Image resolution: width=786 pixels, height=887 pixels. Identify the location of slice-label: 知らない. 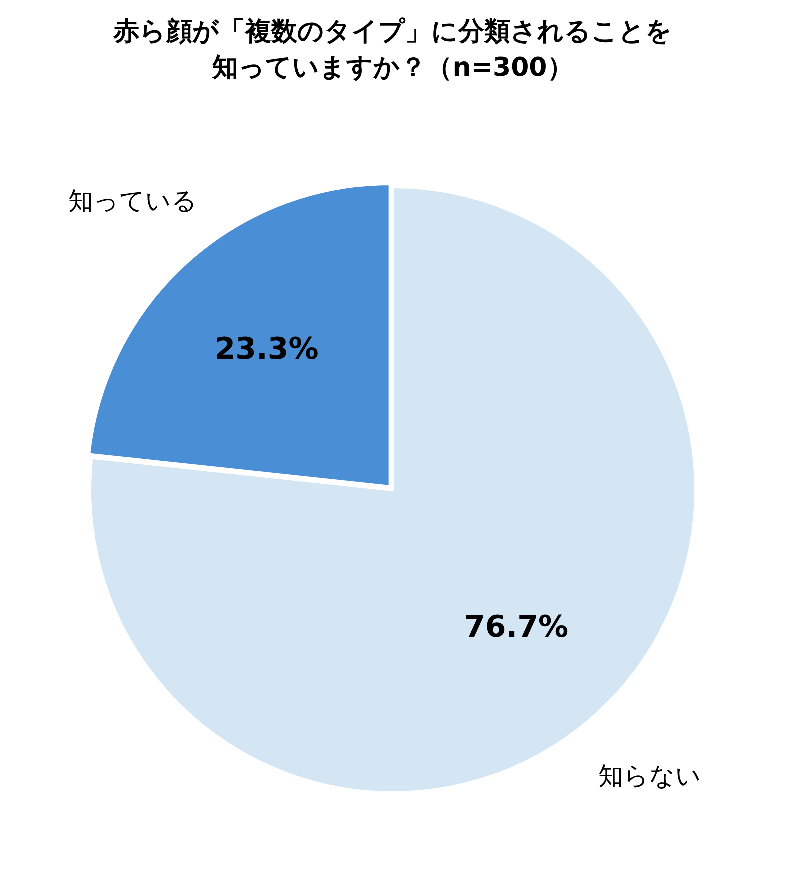
(650, 776).